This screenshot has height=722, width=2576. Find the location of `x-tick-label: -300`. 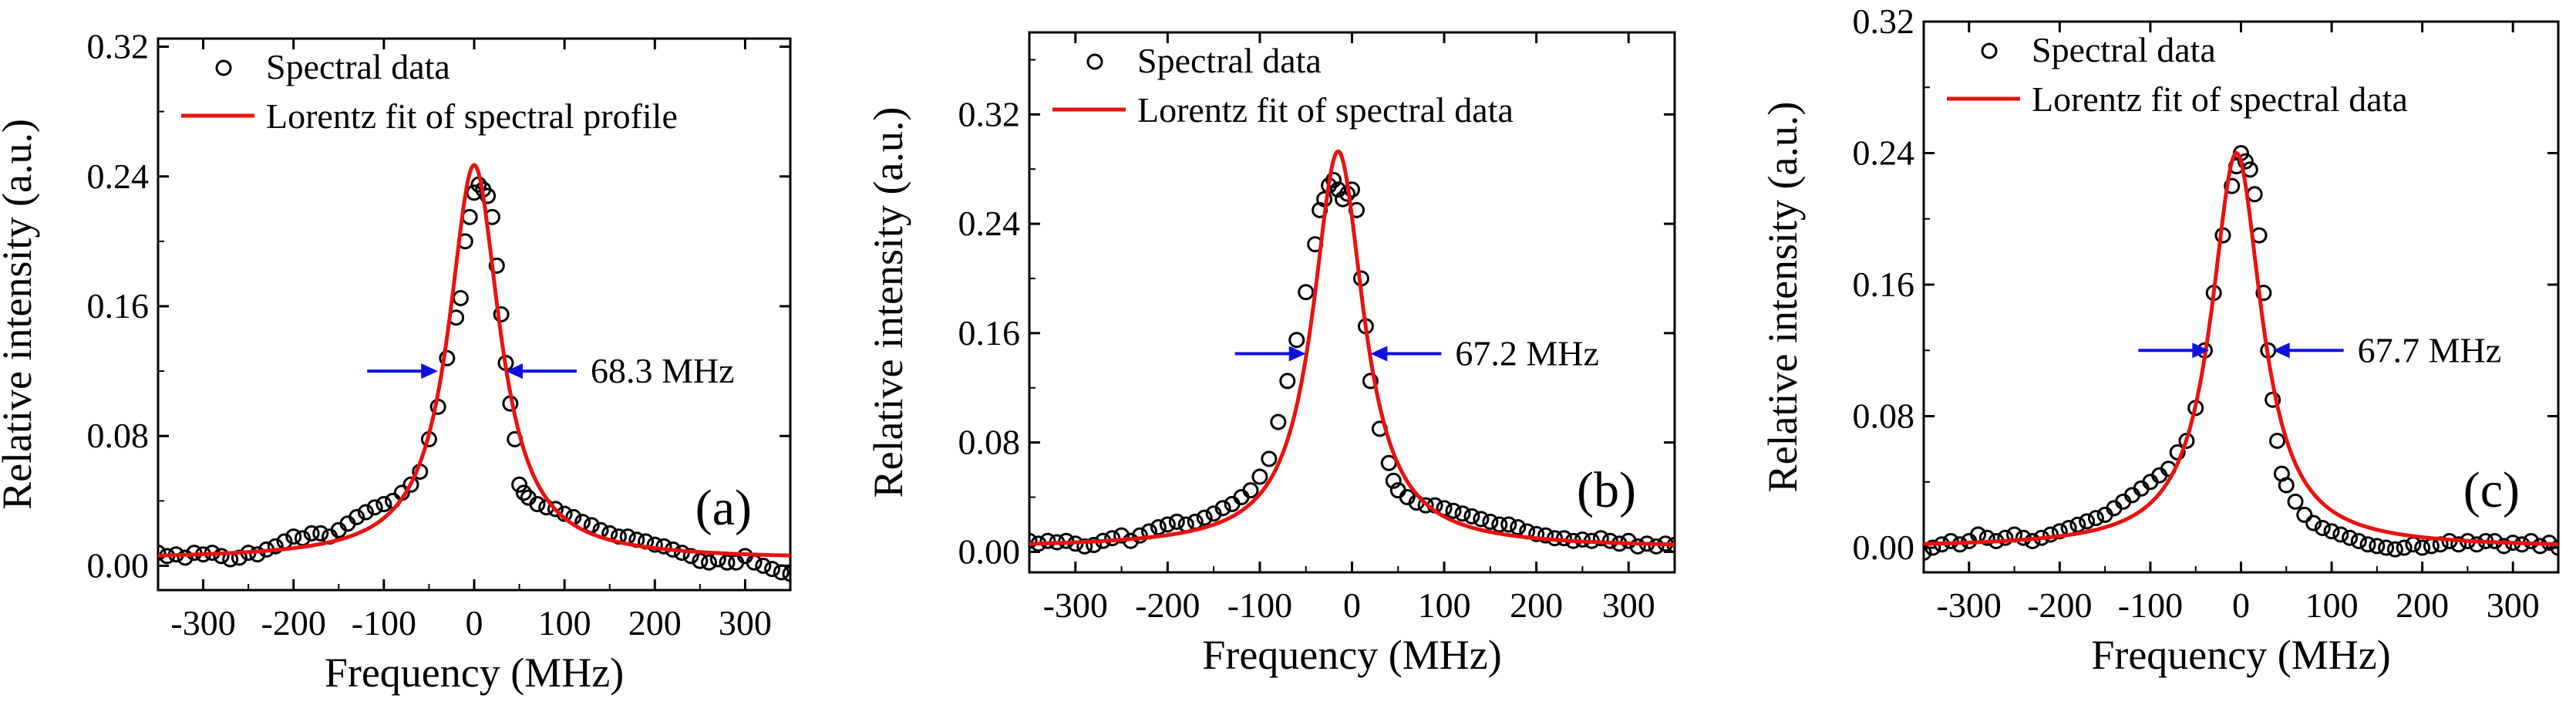

x-tick-label: -300 is located at coordinates (1970, 605).